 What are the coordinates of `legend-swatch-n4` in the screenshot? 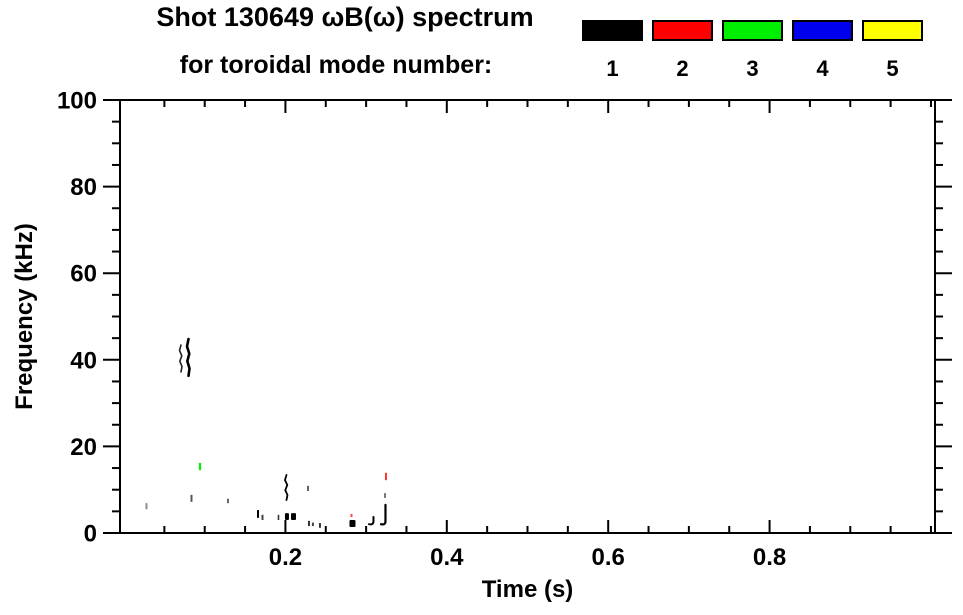 It's located at (822, 30).